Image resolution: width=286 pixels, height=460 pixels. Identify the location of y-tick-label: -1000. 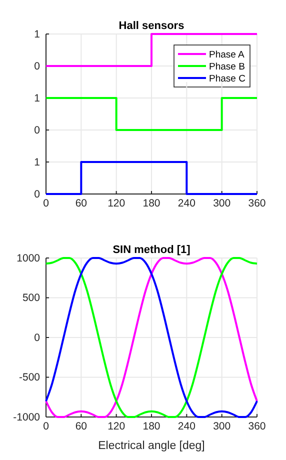
(26, 417).